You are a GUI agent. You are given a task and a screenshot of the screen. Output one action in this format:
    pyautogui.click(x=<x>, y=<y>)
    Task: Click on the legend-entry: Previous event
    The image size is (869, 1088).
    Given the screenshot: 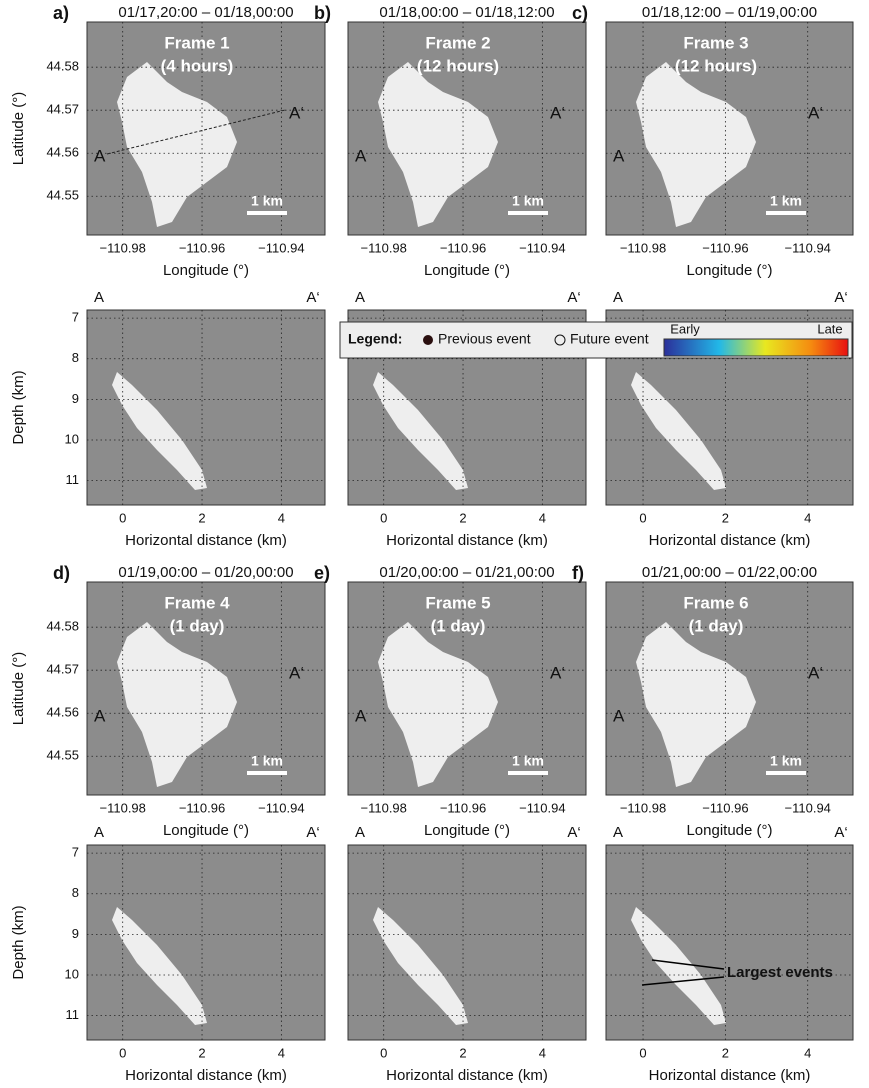 What is the action you would take?
    pyautogui.click(x=484, y=339)
    